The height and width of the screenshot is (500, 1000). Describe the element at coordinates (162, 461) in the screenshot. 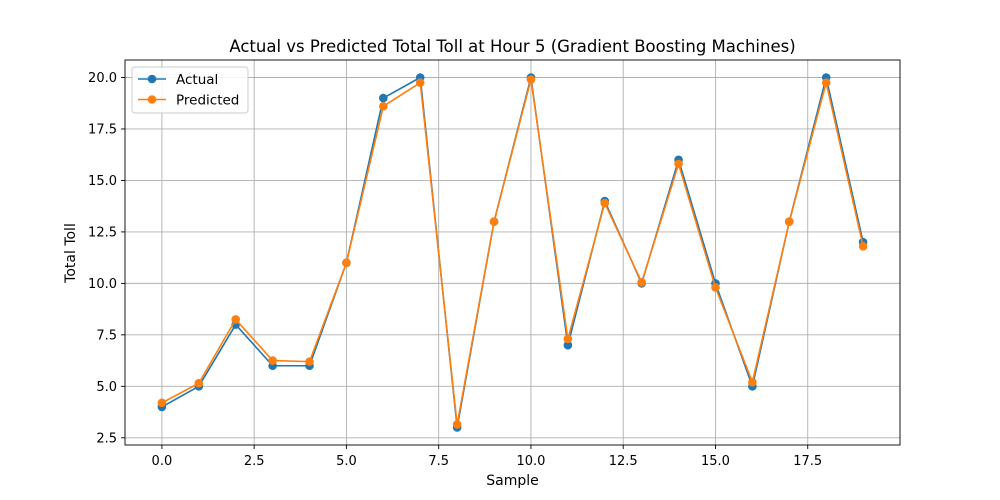

I see `x-tick-label: 0.0` at that location.